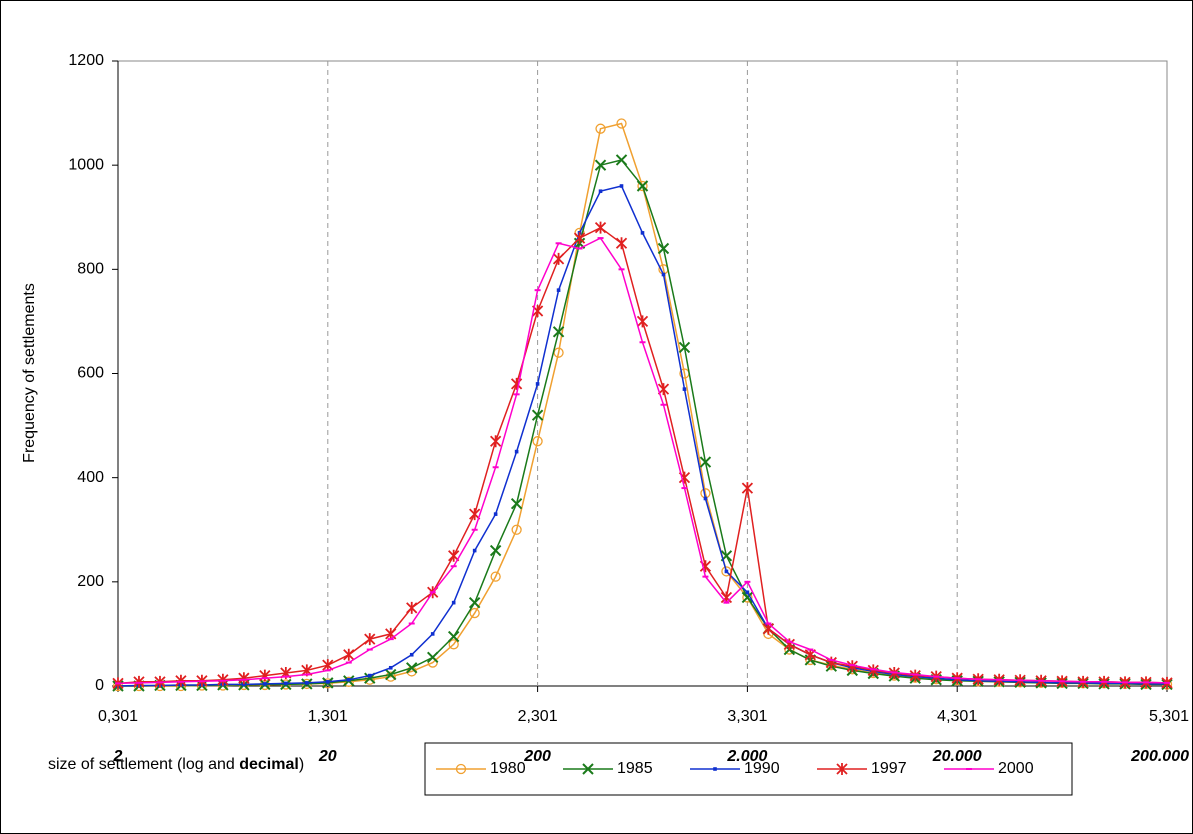  Describe the element at coordinates (762, 768) in the screenshot. I see `legend-label: 1990` at that location.